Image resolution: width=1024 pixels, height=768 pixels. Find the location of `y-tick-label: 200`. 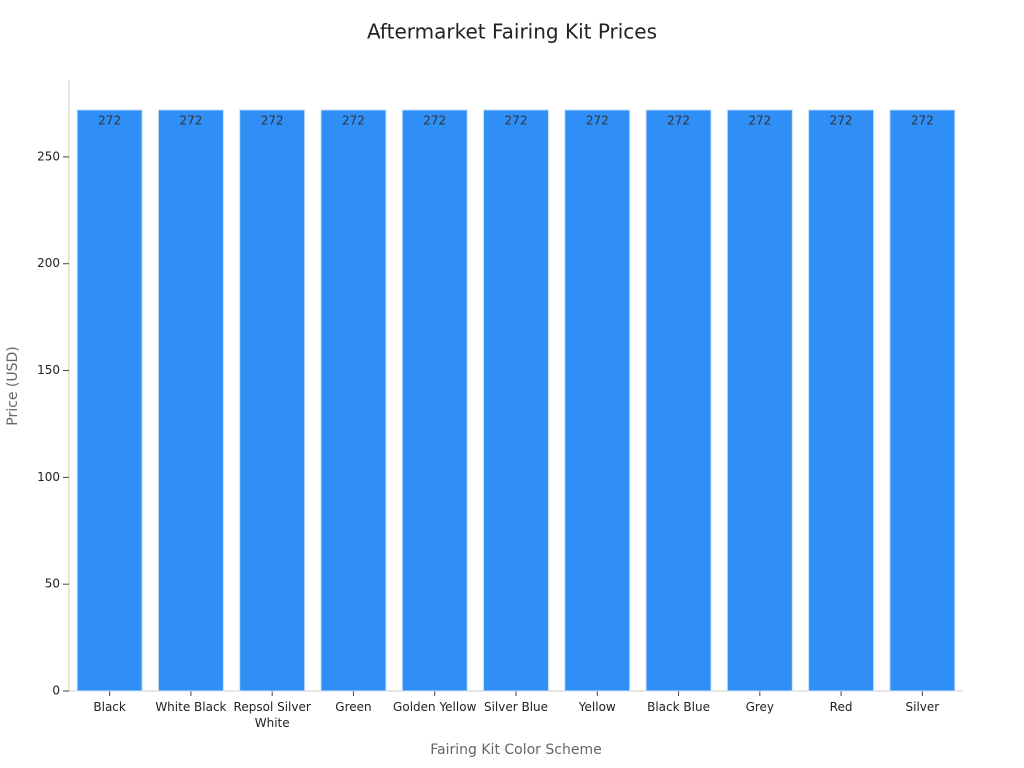

y-tick-label: 200 is located at coordinates (48, 263).